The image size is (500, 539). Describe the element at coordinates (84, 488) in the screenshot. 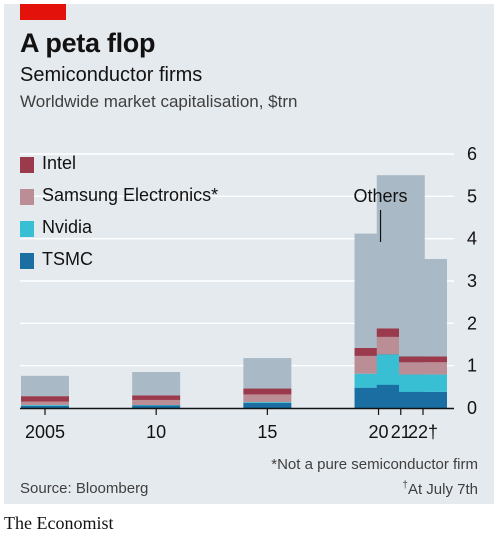

I see `source-note: Source: Bloomberg` at that location.